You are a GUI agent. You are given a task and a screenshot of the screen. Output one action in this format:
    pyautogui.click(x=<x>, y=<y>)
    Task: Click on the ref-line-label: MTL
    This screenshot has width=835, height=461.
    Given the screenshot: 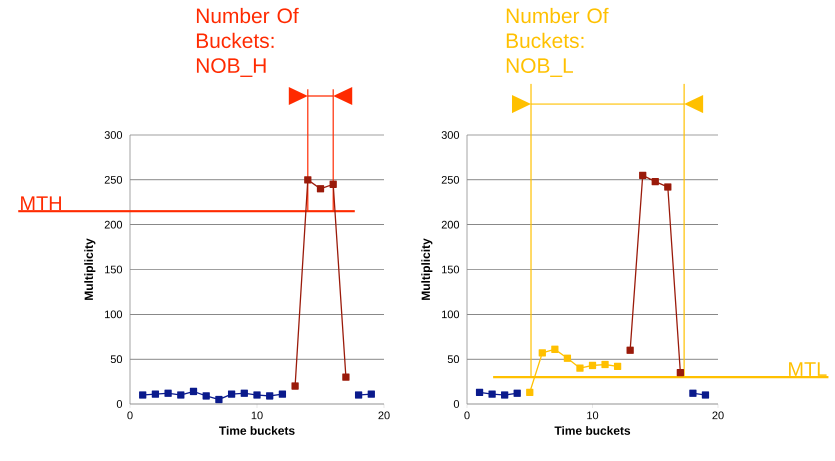 What is the action you would take?
    pyautogui.click(x=808, y=369)
    